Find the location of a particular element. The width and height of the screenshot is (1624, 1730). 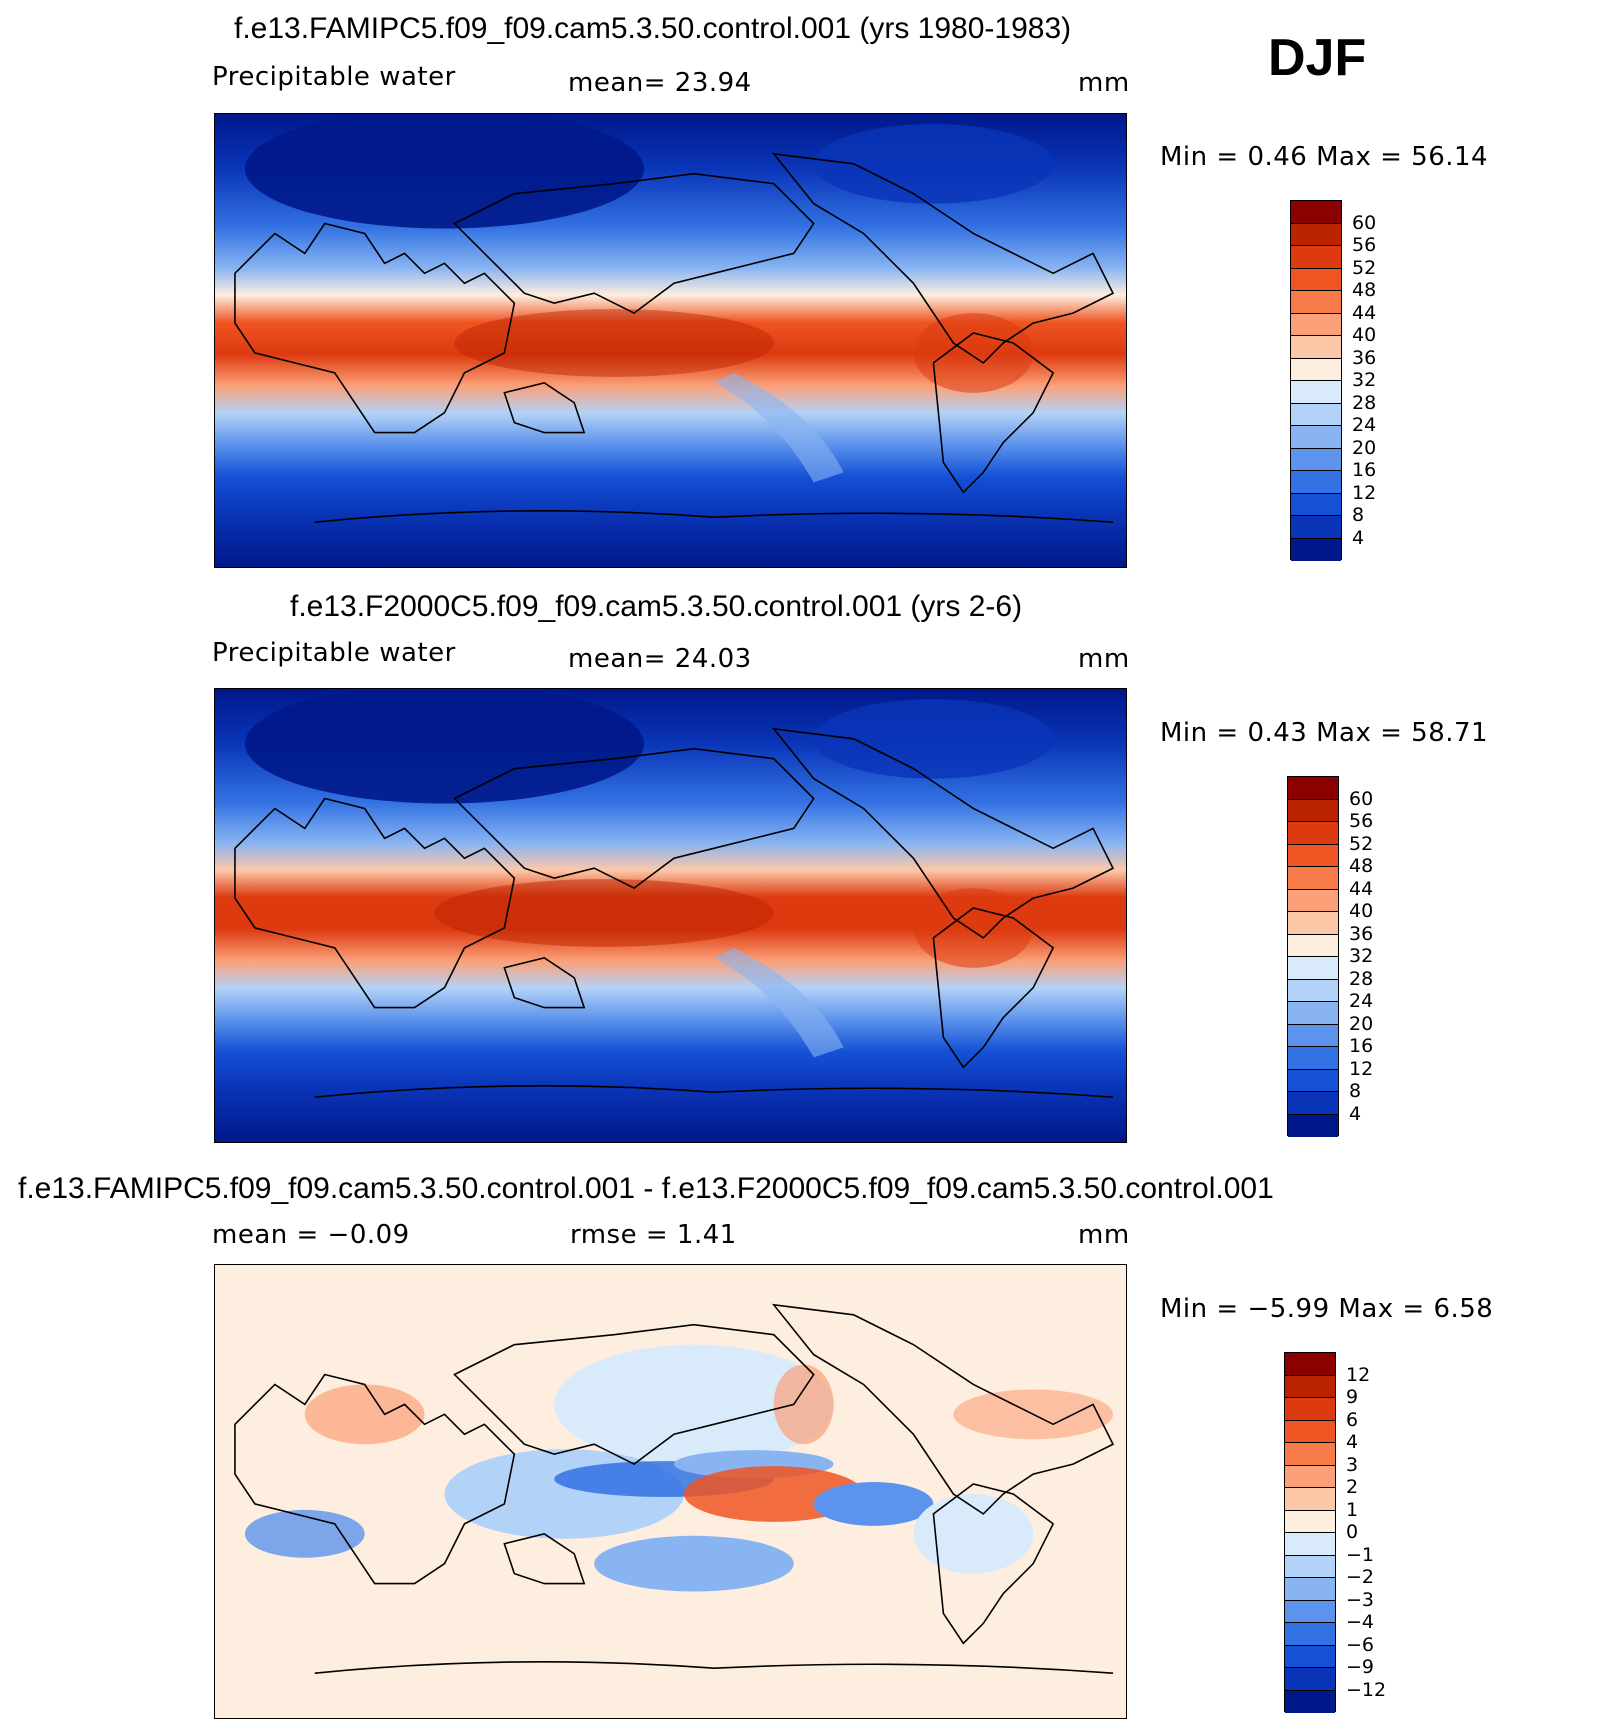

colorbar-label: 2 is located at coordinates (1352, 1487).